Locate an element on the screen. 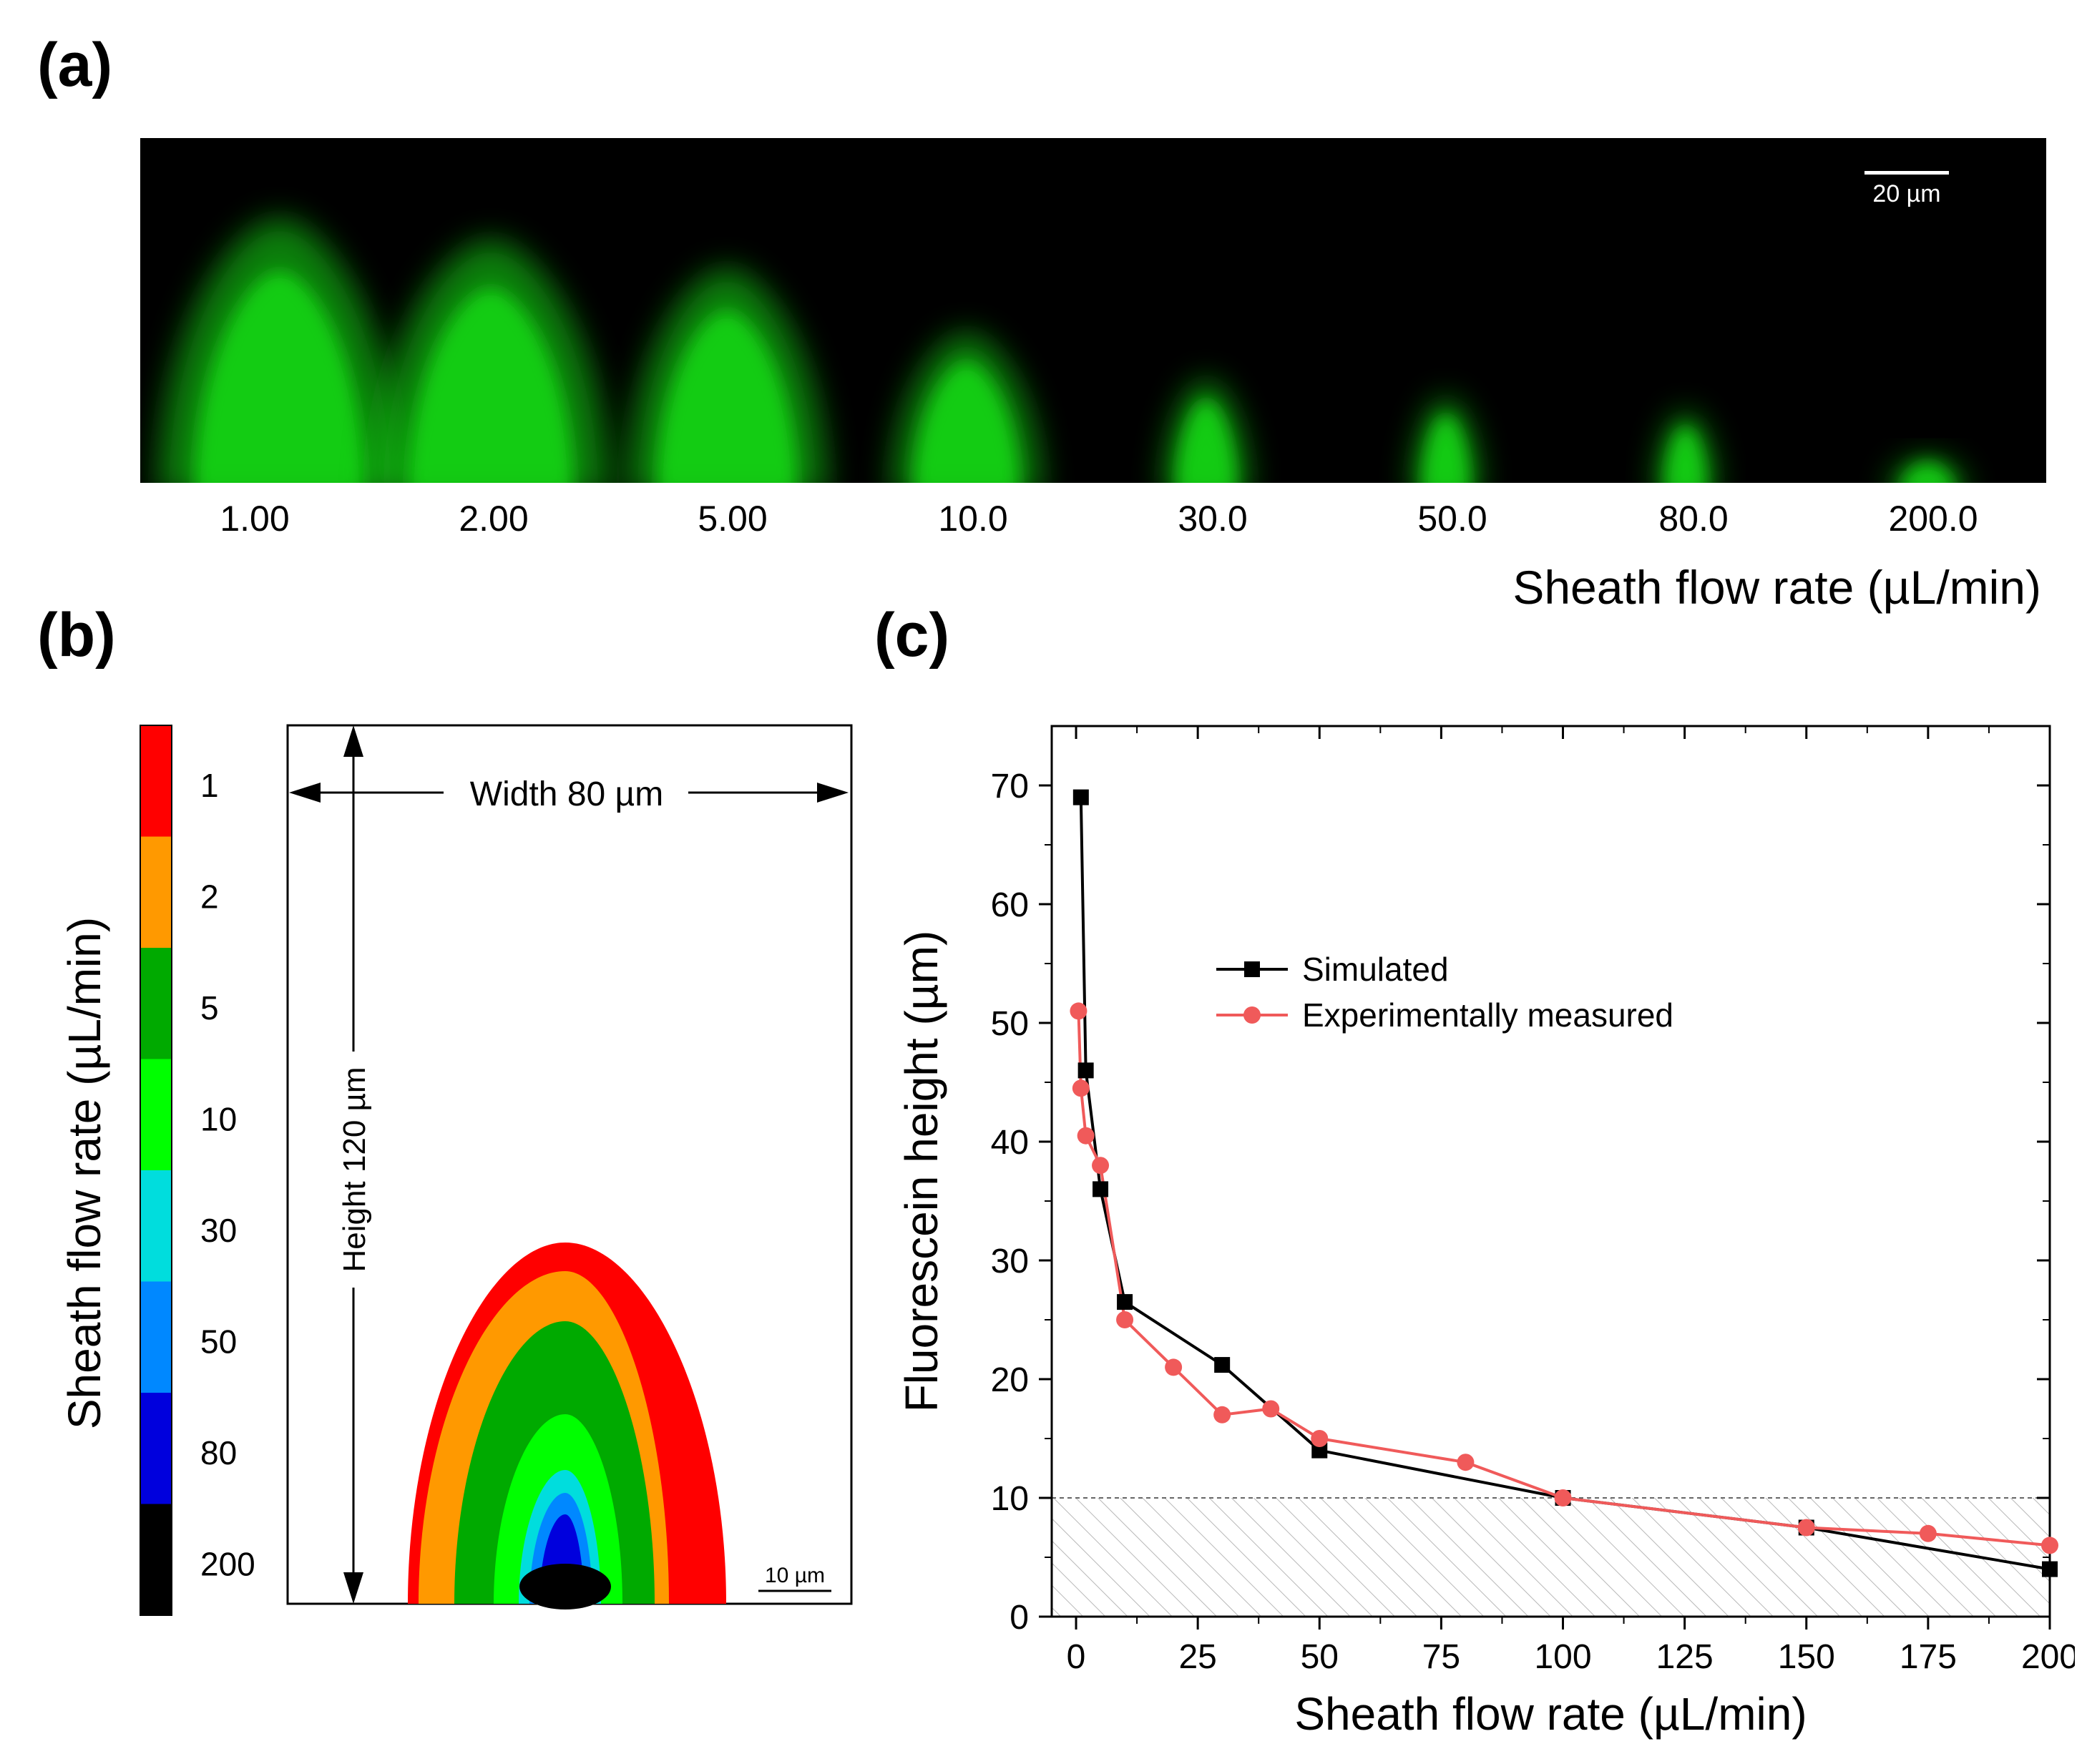 This screenshot has width=2087, height=1764. colorbar-label: 2 is located at coordinates (210, 897).